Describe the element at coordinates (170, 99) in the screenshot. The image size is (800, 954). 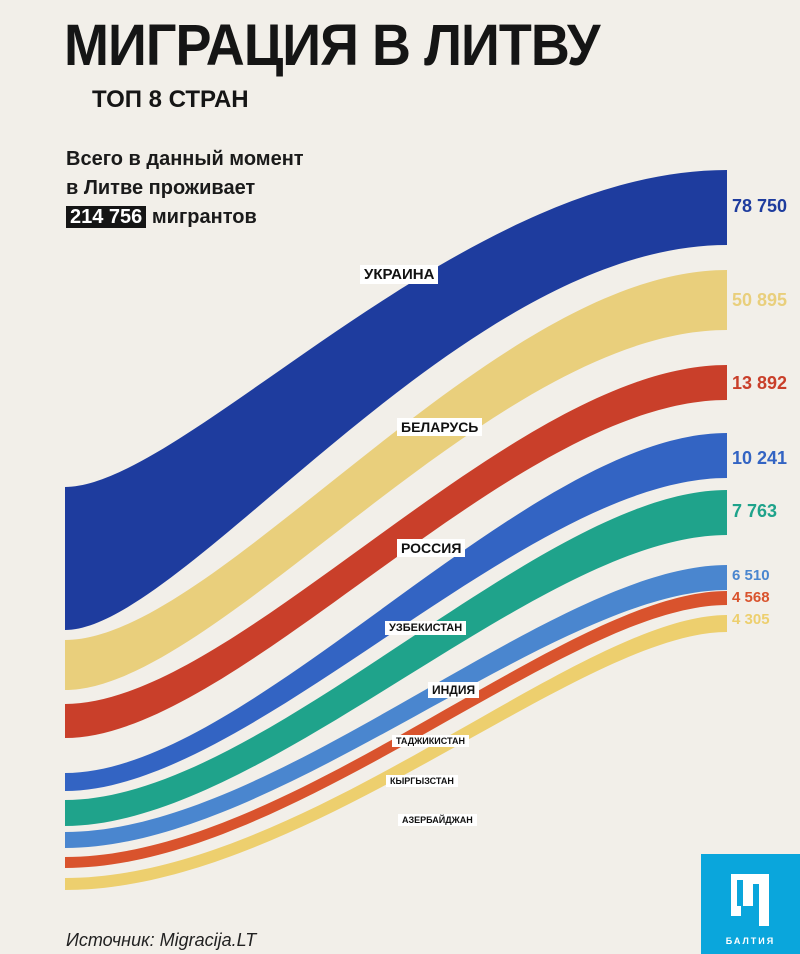
I see `page-subtitle: ТОП 8 СТРАН` at that location.